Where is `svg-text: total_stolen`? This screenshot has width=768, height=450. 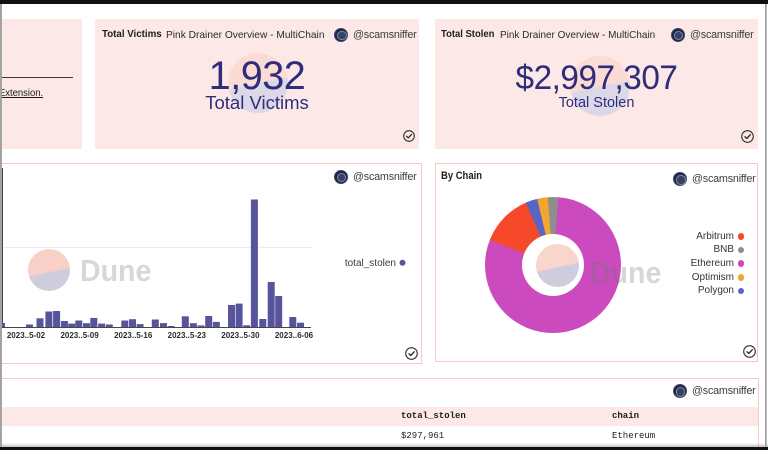 svg-text: total_stolen is located at coordinates (370, 263).